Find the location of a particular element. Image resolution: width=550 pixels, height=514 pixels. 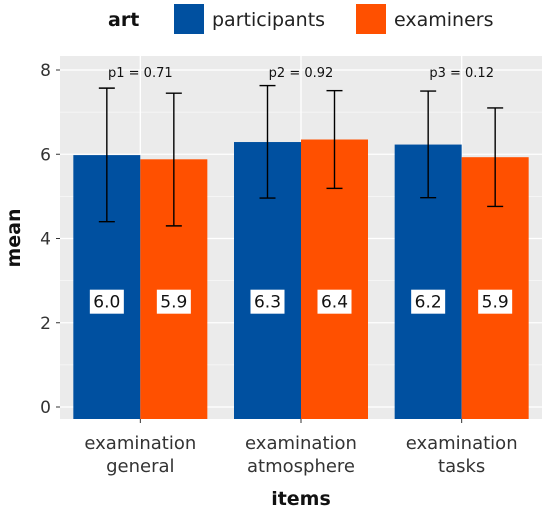

y-tick-label: 4 is located at coordinates (45, 240).